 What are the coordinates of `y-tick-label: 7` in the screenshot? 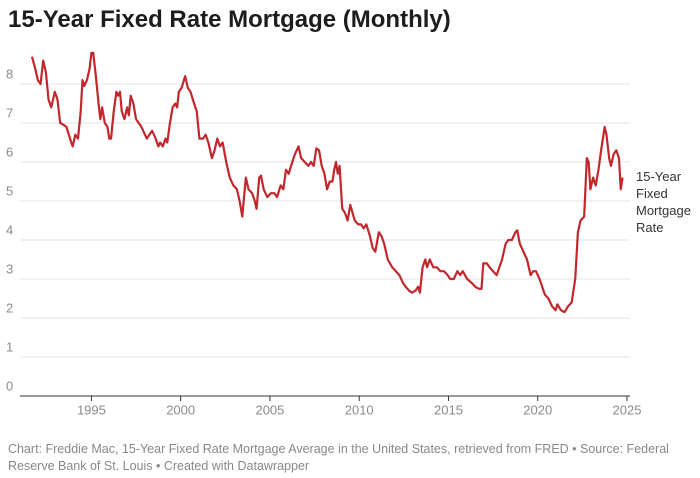 It's located at (9, 112).